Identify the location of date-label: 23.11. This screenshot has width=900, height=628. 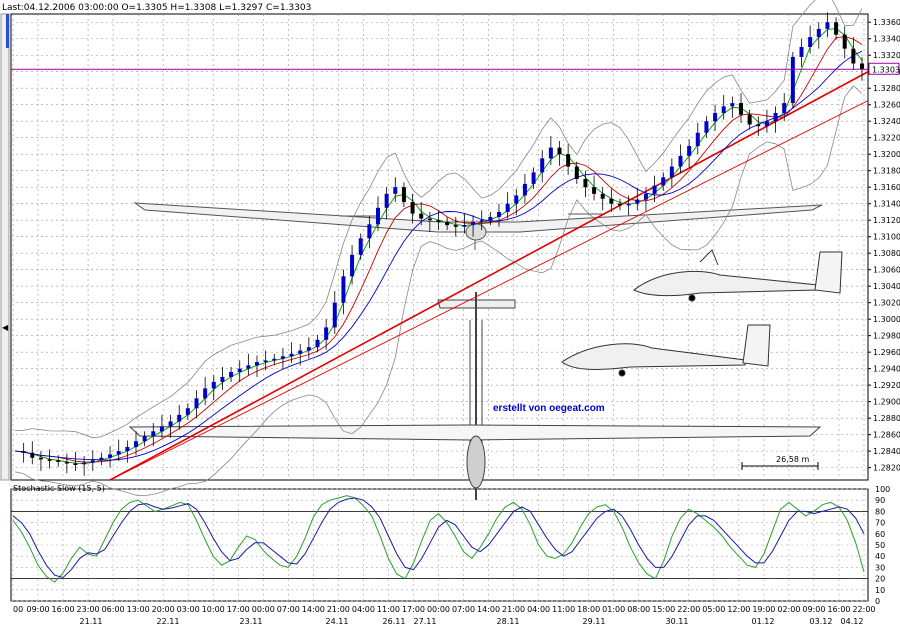
(251, 621).